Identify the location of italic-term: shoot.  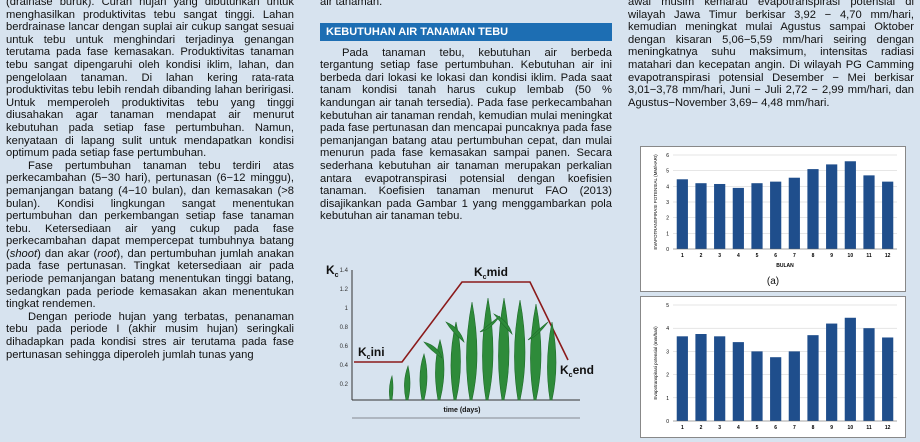
(23, 253).